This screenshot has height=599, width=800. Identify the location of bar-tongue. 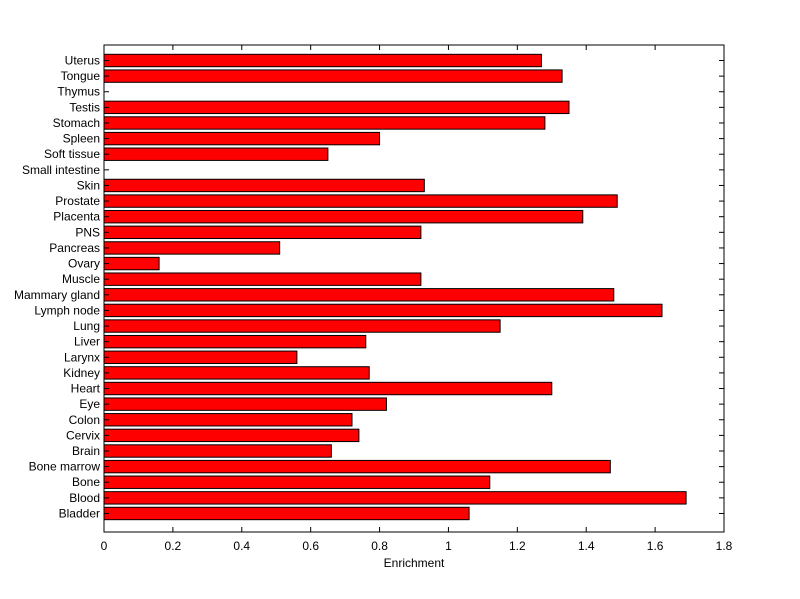
(333, 76).